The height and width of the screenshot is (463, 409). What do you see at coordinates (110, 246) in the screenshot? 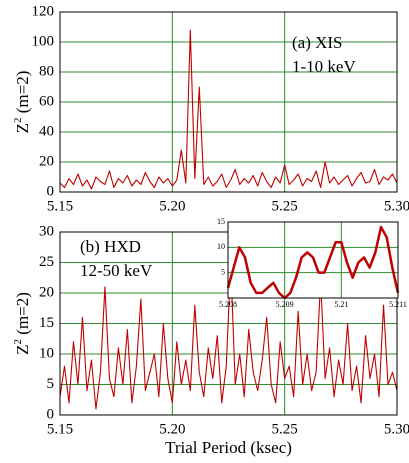
I see `annotation: (b) HXD` at bounding box center [110, 246].